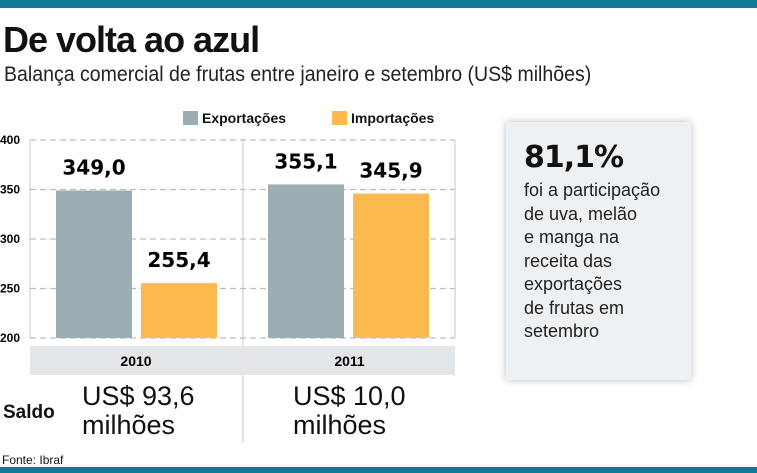 The image size is (757, 473). What do you see at coordinates (10, 239) in the screenshot?
I see `y-tick-label: 300` at bounding box center [10, 239].